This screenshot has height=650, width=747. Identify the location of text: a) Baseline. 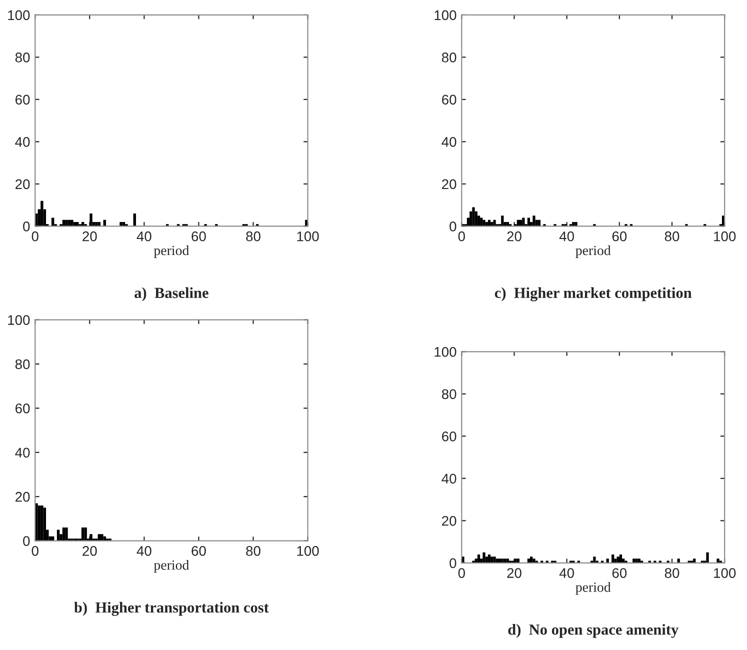
(171, 294).